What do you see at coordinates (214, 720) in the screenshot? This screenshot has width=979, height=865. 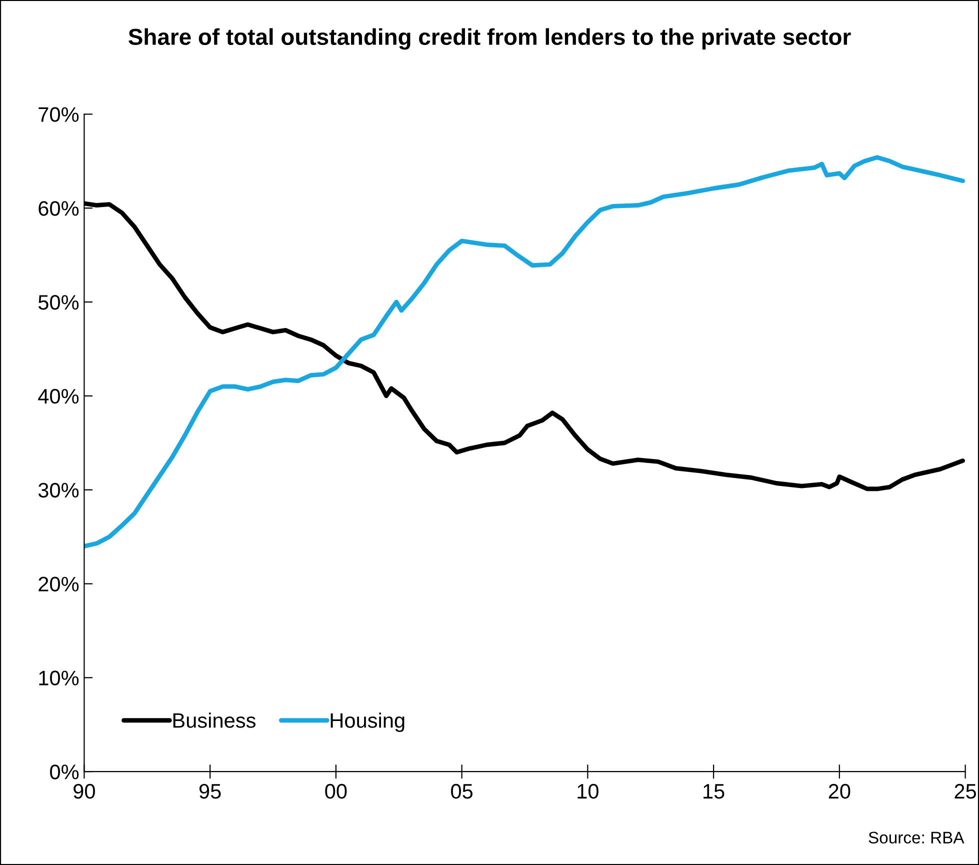 I see `legend-label: Business` at bounding box center [214, 720].